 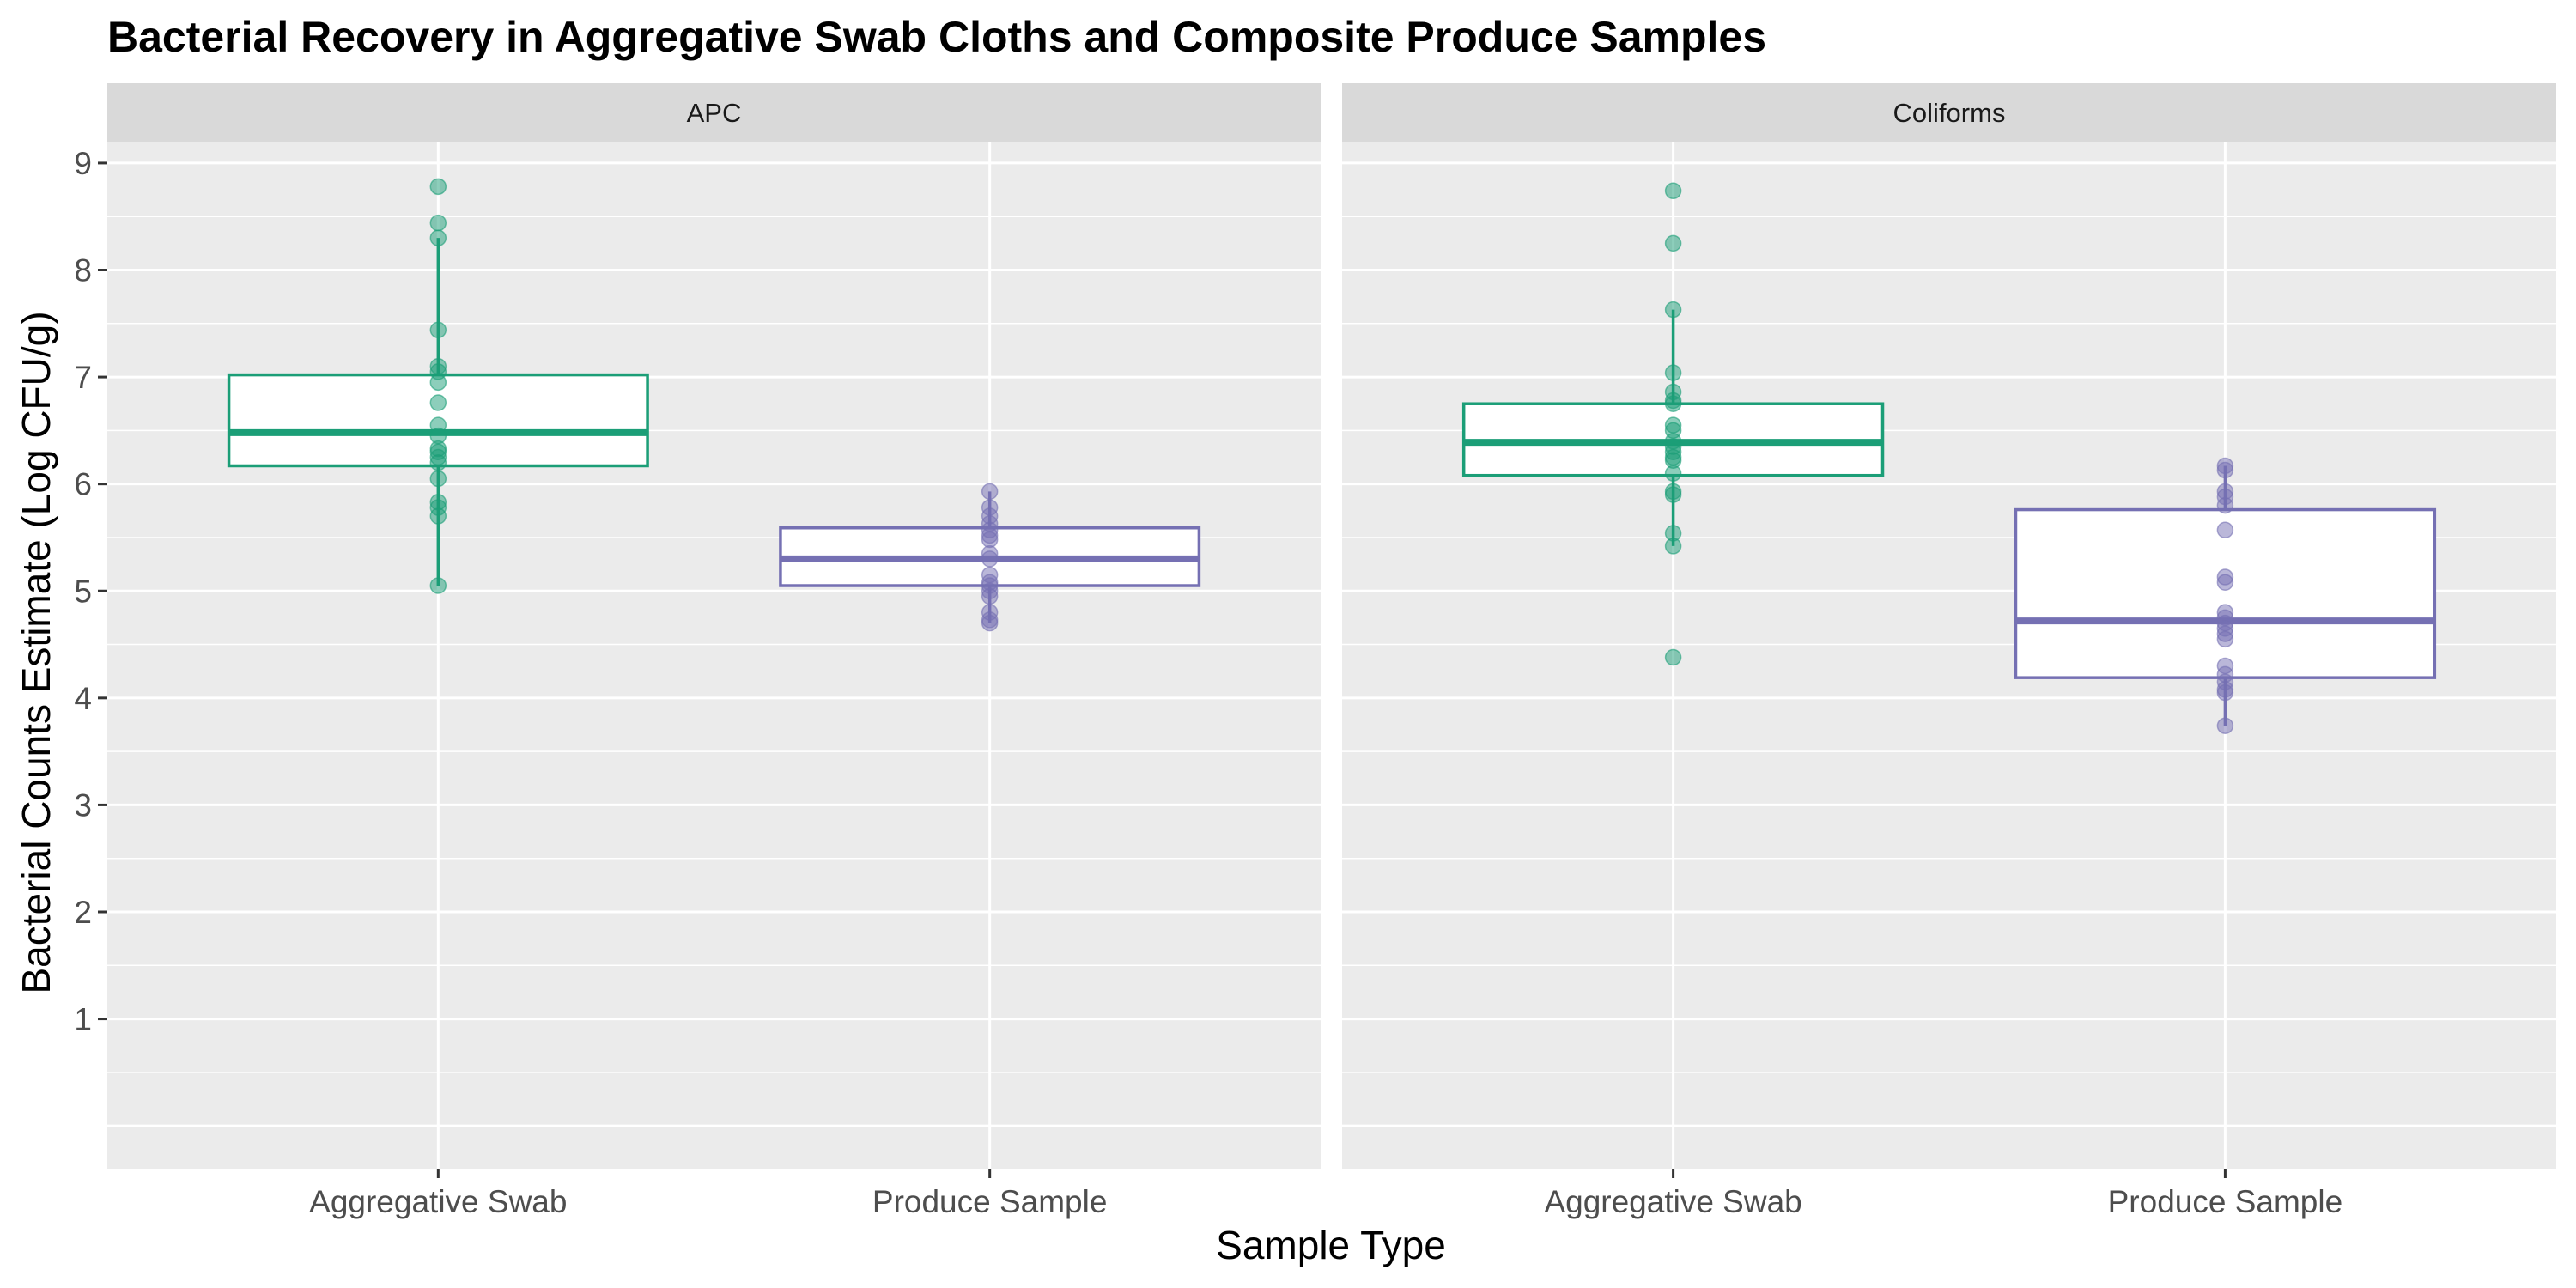 What do you see at coordinates (83, 271) in the screenshot?
I see `y-tick-label: 8` at bounding box center [83, 271].